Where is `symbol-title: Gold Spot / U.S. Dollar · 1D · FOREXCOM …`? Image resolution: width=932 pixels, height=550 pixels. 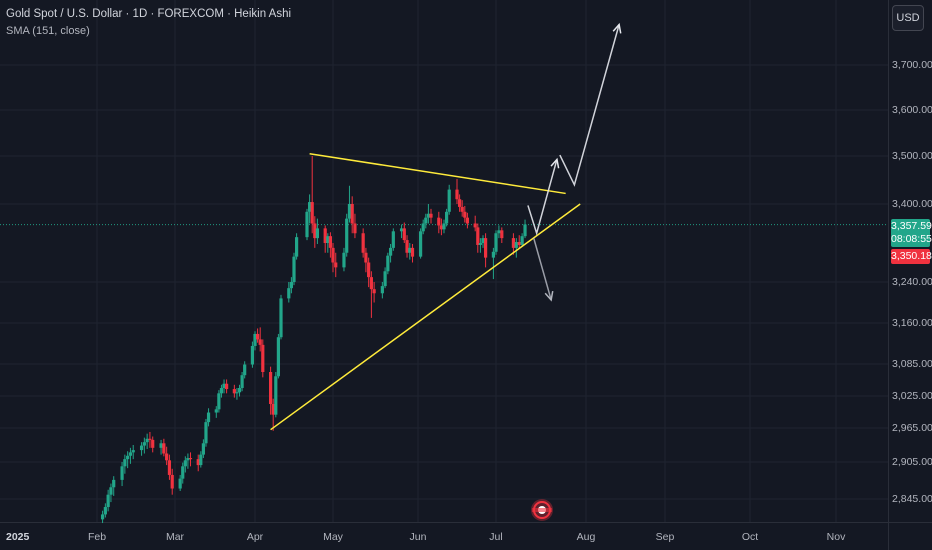
symbol-title: Gold Spot / U.S. Dollar · 1D · FOREXCOM … is located at coordinates (149, 14).